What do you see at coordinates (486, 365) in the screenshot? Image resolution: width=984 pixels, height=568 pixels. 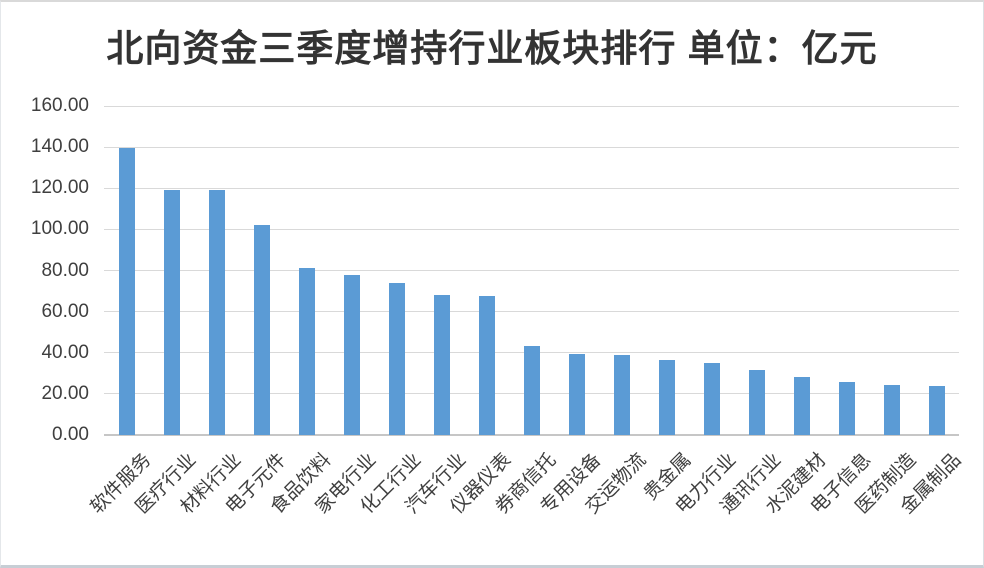 I see `bar-仪器仪表` at bounding box center [486, 365].